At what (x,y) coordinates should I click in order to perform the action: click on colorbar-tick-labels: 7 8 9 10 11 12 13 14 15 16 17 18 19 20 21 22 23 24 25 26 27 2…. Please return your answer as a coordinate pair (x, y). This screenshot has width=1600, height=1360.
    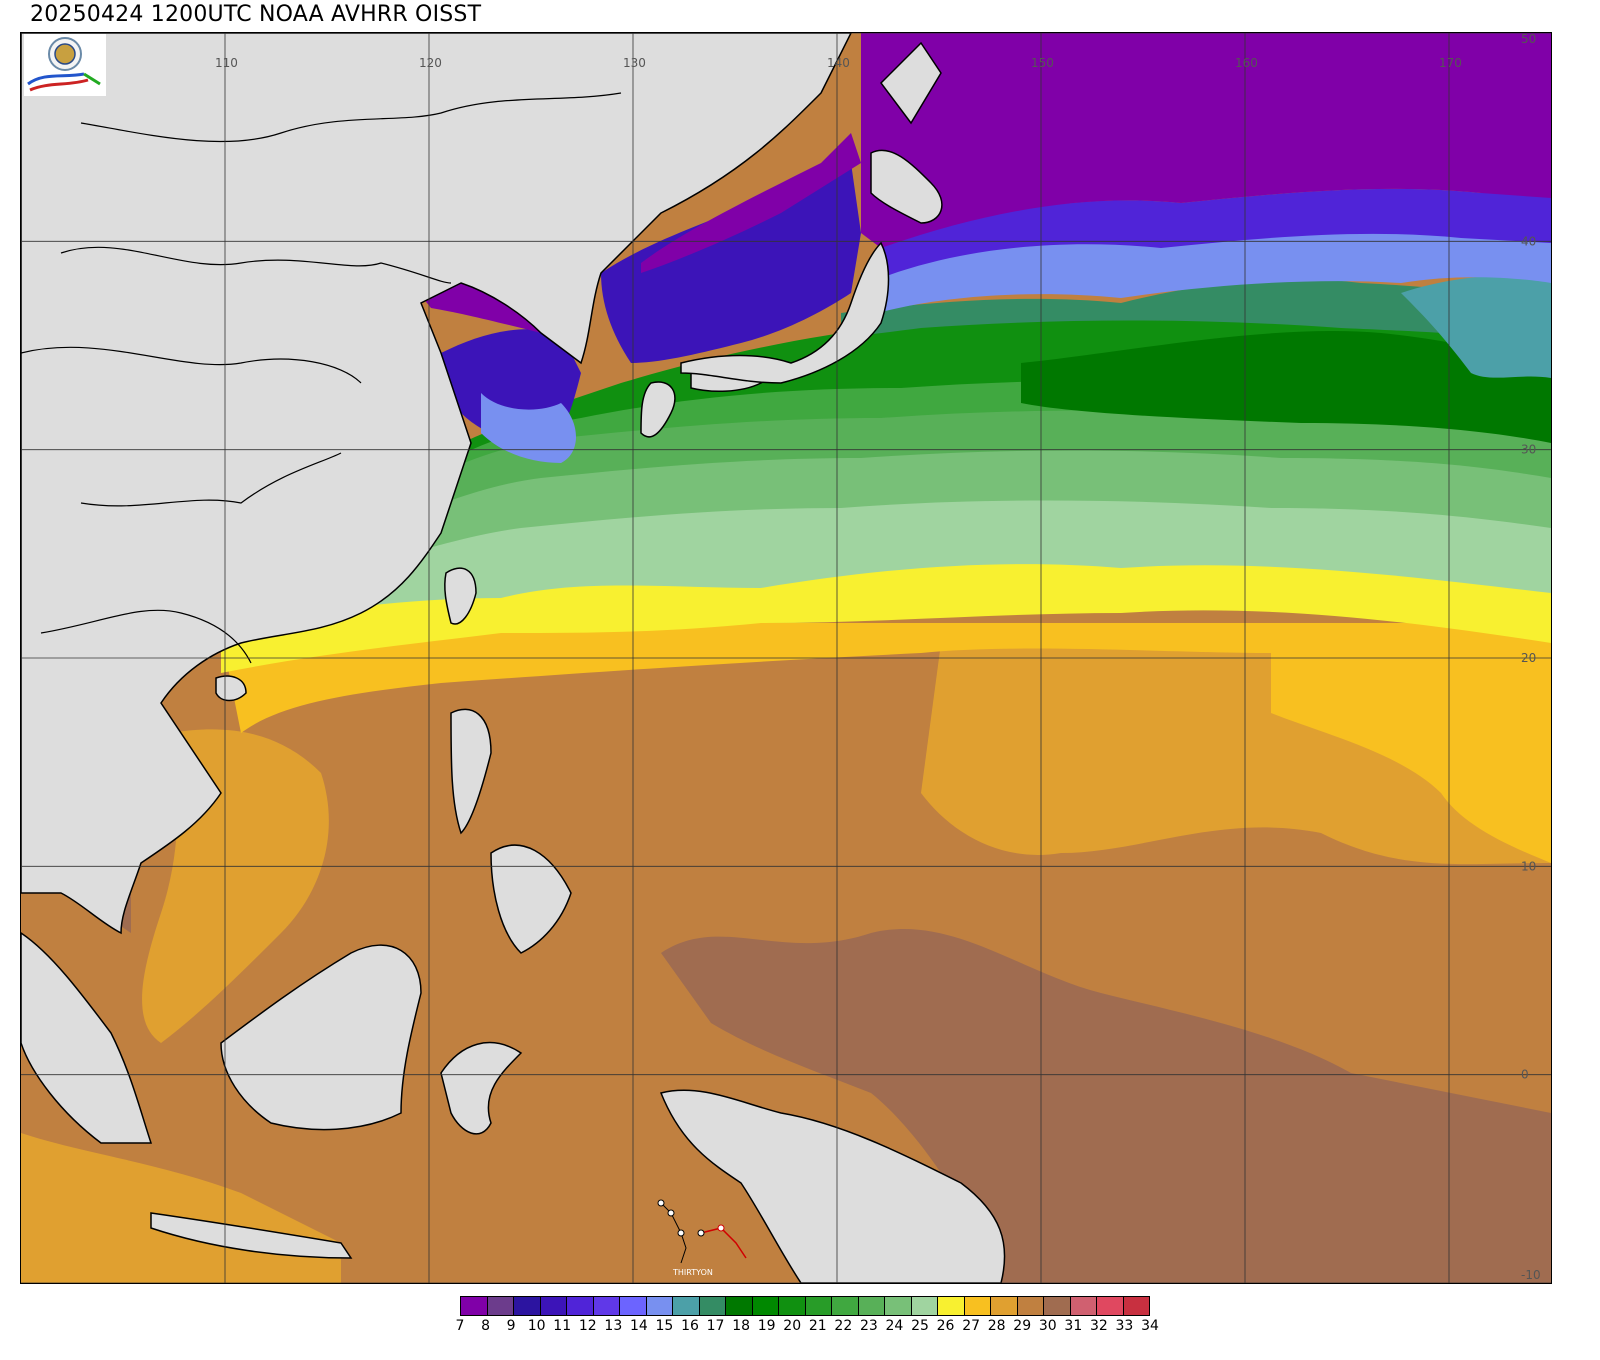
    Looking at the image, I should click on (807, 1328).